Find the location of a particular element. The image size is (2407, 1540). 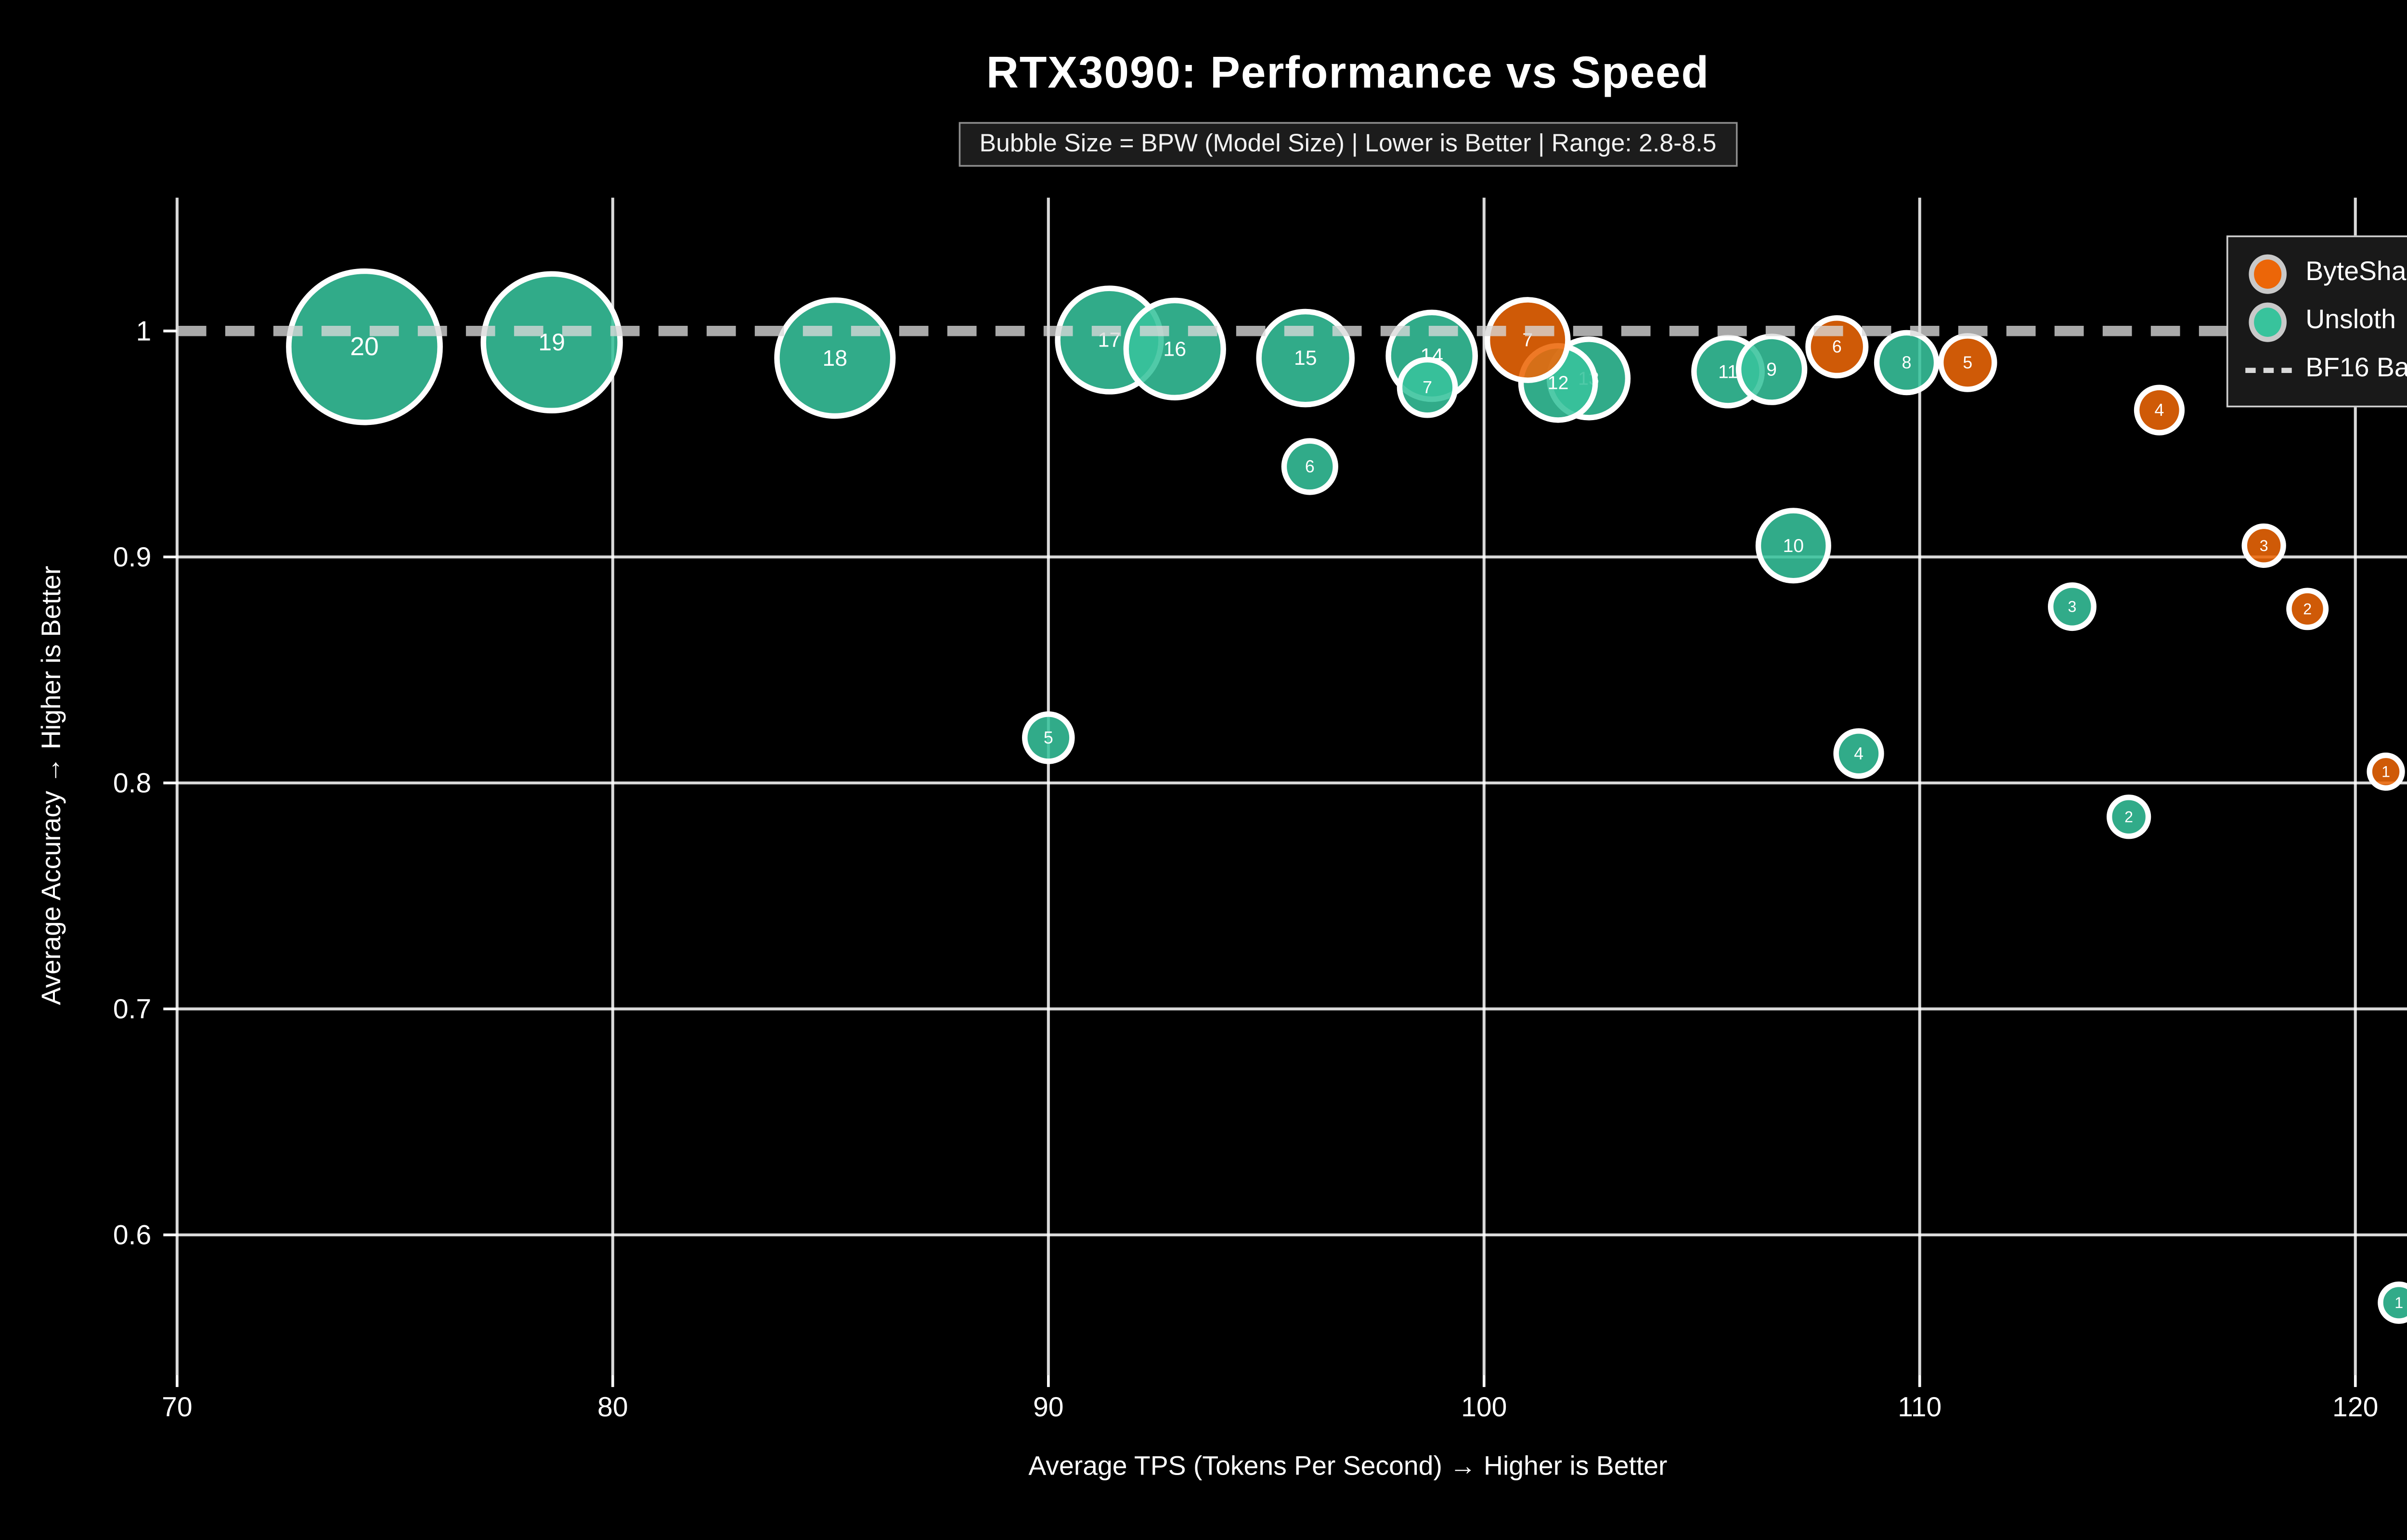

bubble-label-unsloth-8: 8 is located at coordinates (1907, 362).